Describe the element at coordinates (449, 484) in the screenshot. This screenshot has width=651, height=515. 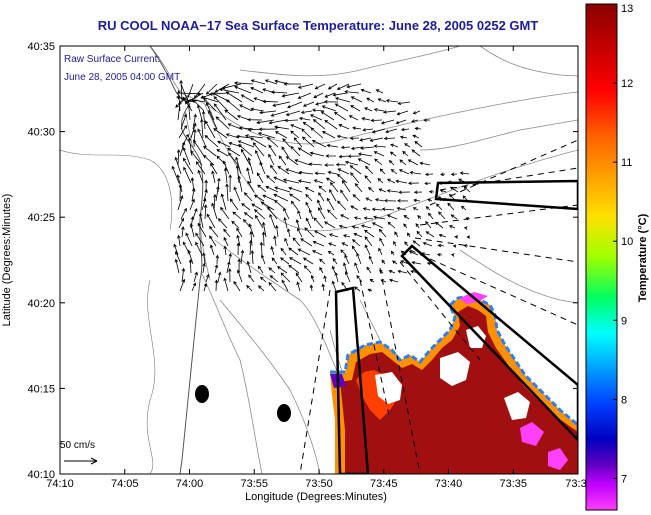
I see `x-tick-label: 73:40` at that location.